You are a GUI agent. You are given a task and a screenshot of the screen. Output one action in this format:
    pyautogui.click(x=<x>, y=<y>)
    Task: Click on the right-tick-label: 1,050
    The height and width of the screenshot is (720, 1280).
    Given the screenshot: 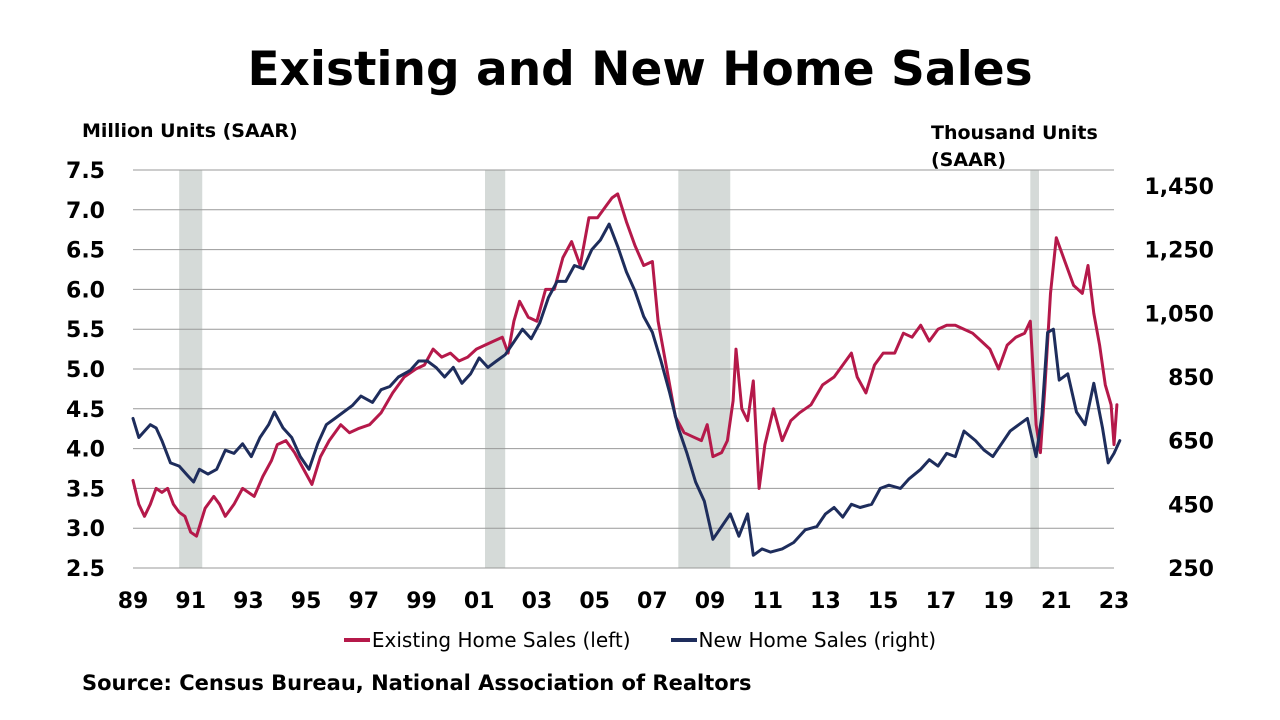 What is the action you would take?
    pyautogui.click(x=1179, y=314)
    